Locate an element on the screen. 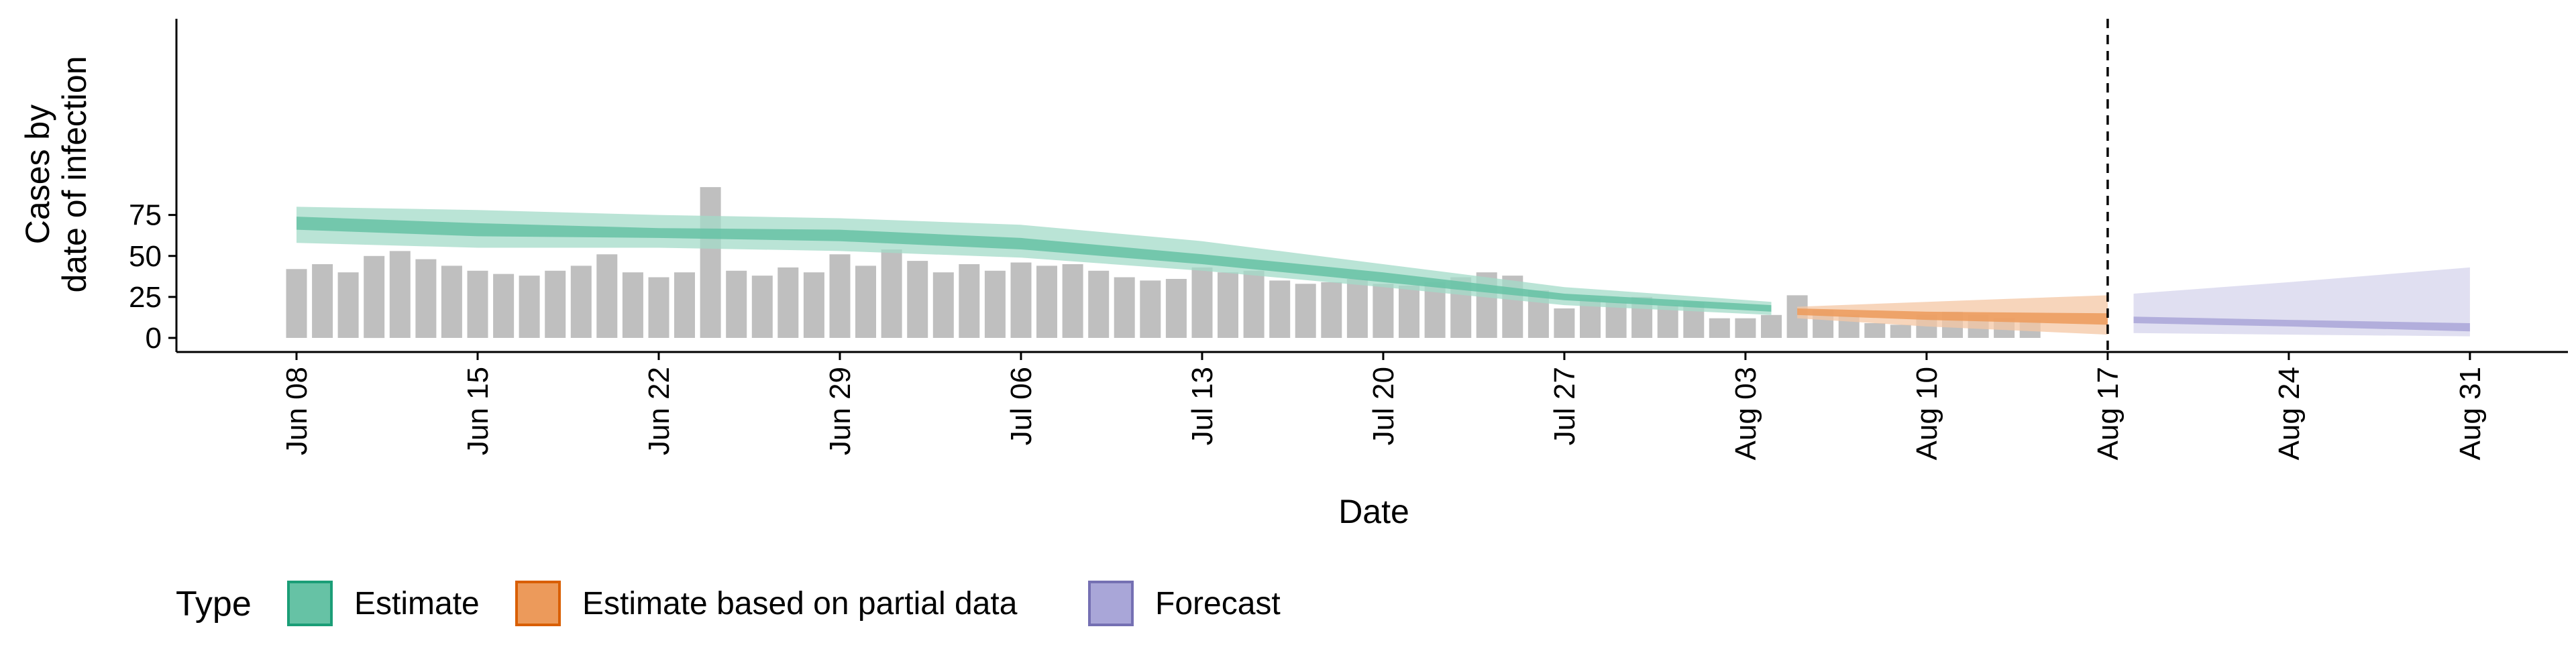 This screenshot has height=647, width=2576. x-tick-label: Aug 17 is located at coordinates (2108, 414).